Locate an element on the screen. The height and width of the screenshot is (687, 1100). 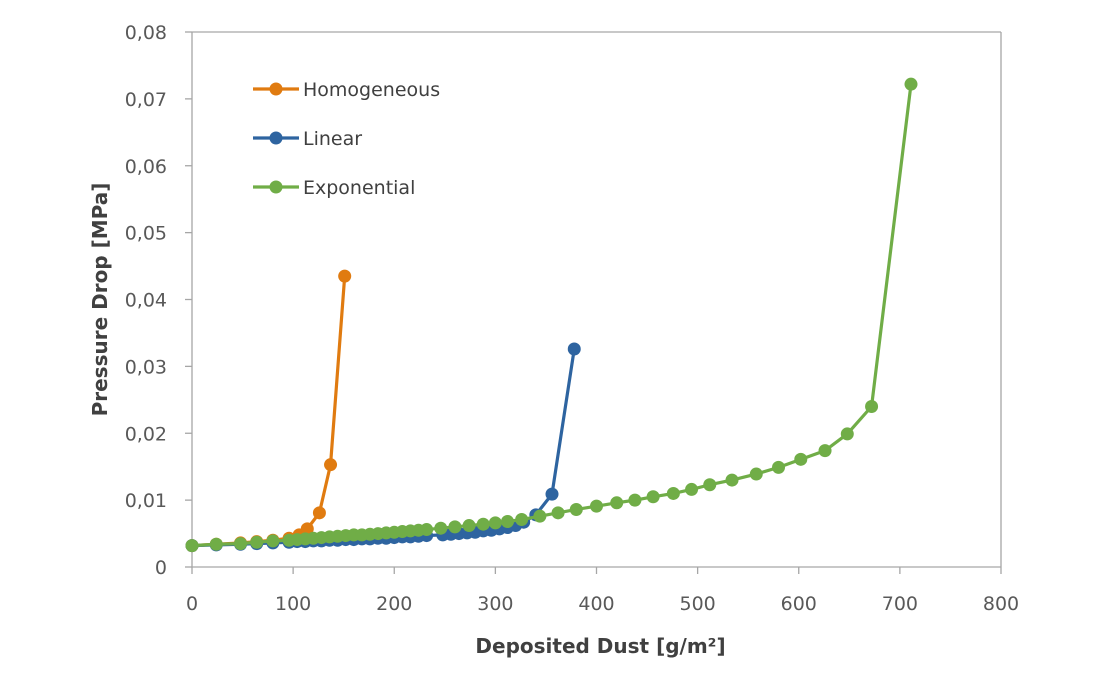
x-tick-label: 300 is located at coordinates (495, 604).